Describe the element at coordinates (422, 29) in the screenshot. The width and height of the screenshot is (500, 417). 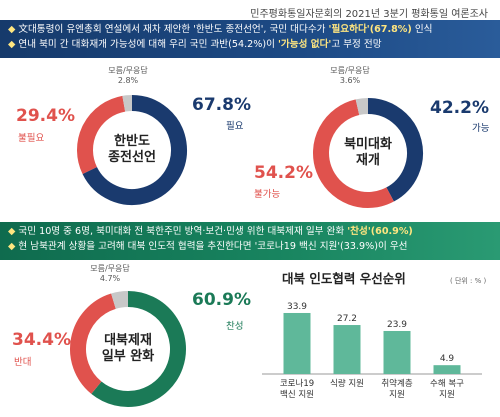
I see `summary-text-end: 인식` at that location.